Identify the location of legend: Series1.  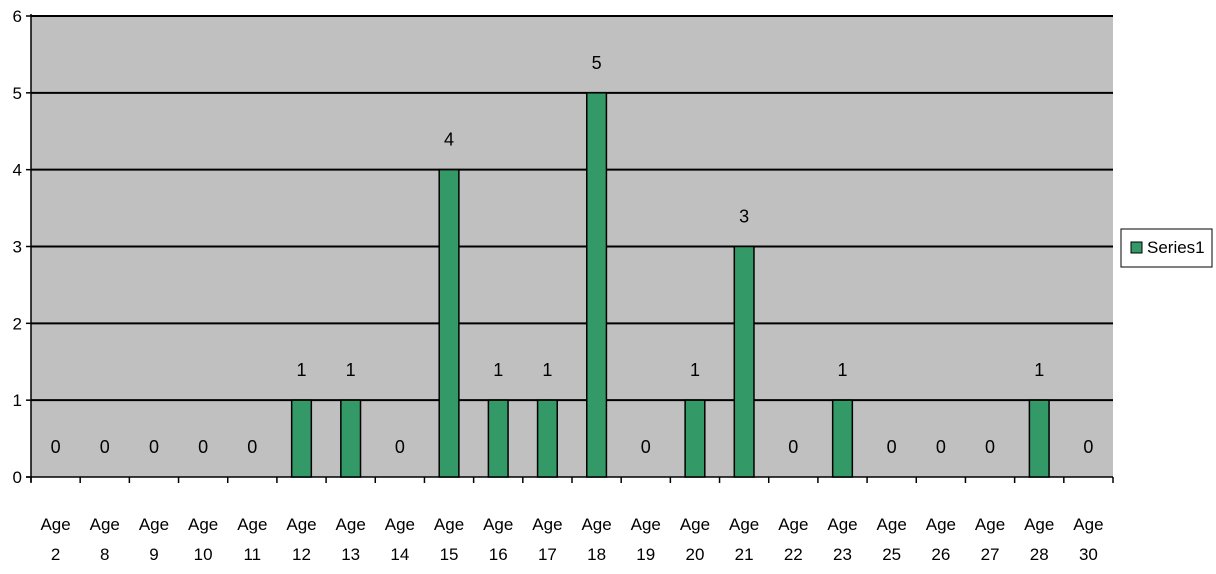
(1166, 248).